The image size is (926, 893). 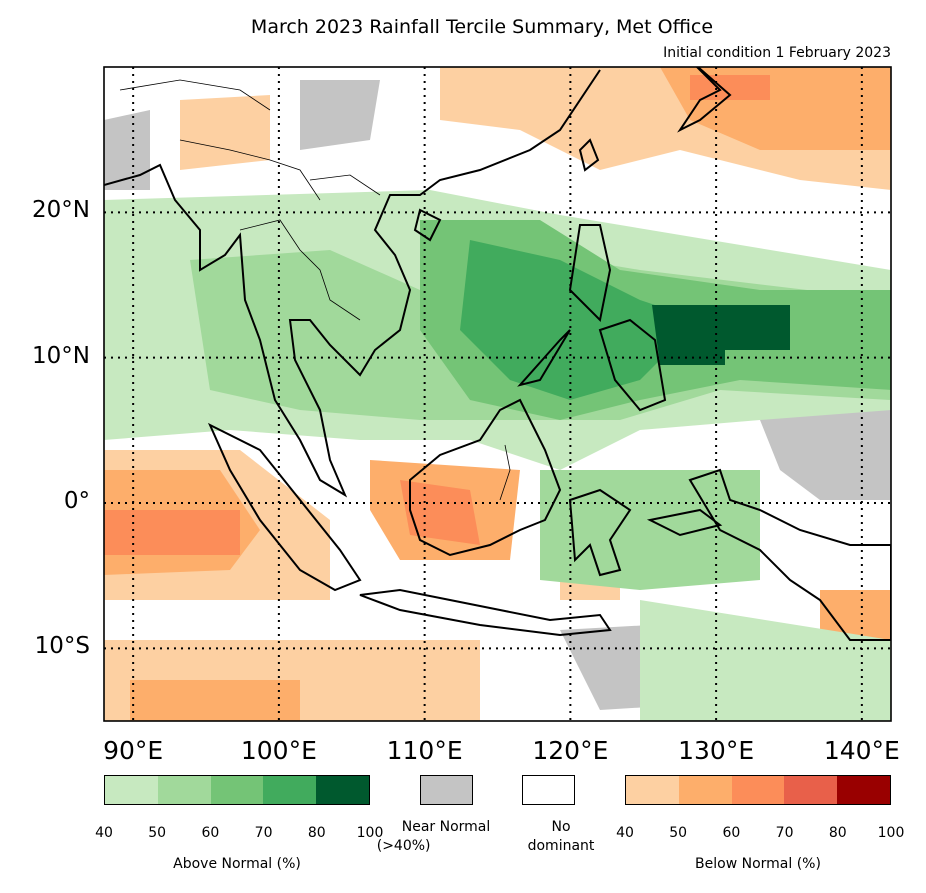 What do you see at coordinates (225, 132) in the screenshot?
I see `region-below-normal-tibet` at bounding box center [225, 132].